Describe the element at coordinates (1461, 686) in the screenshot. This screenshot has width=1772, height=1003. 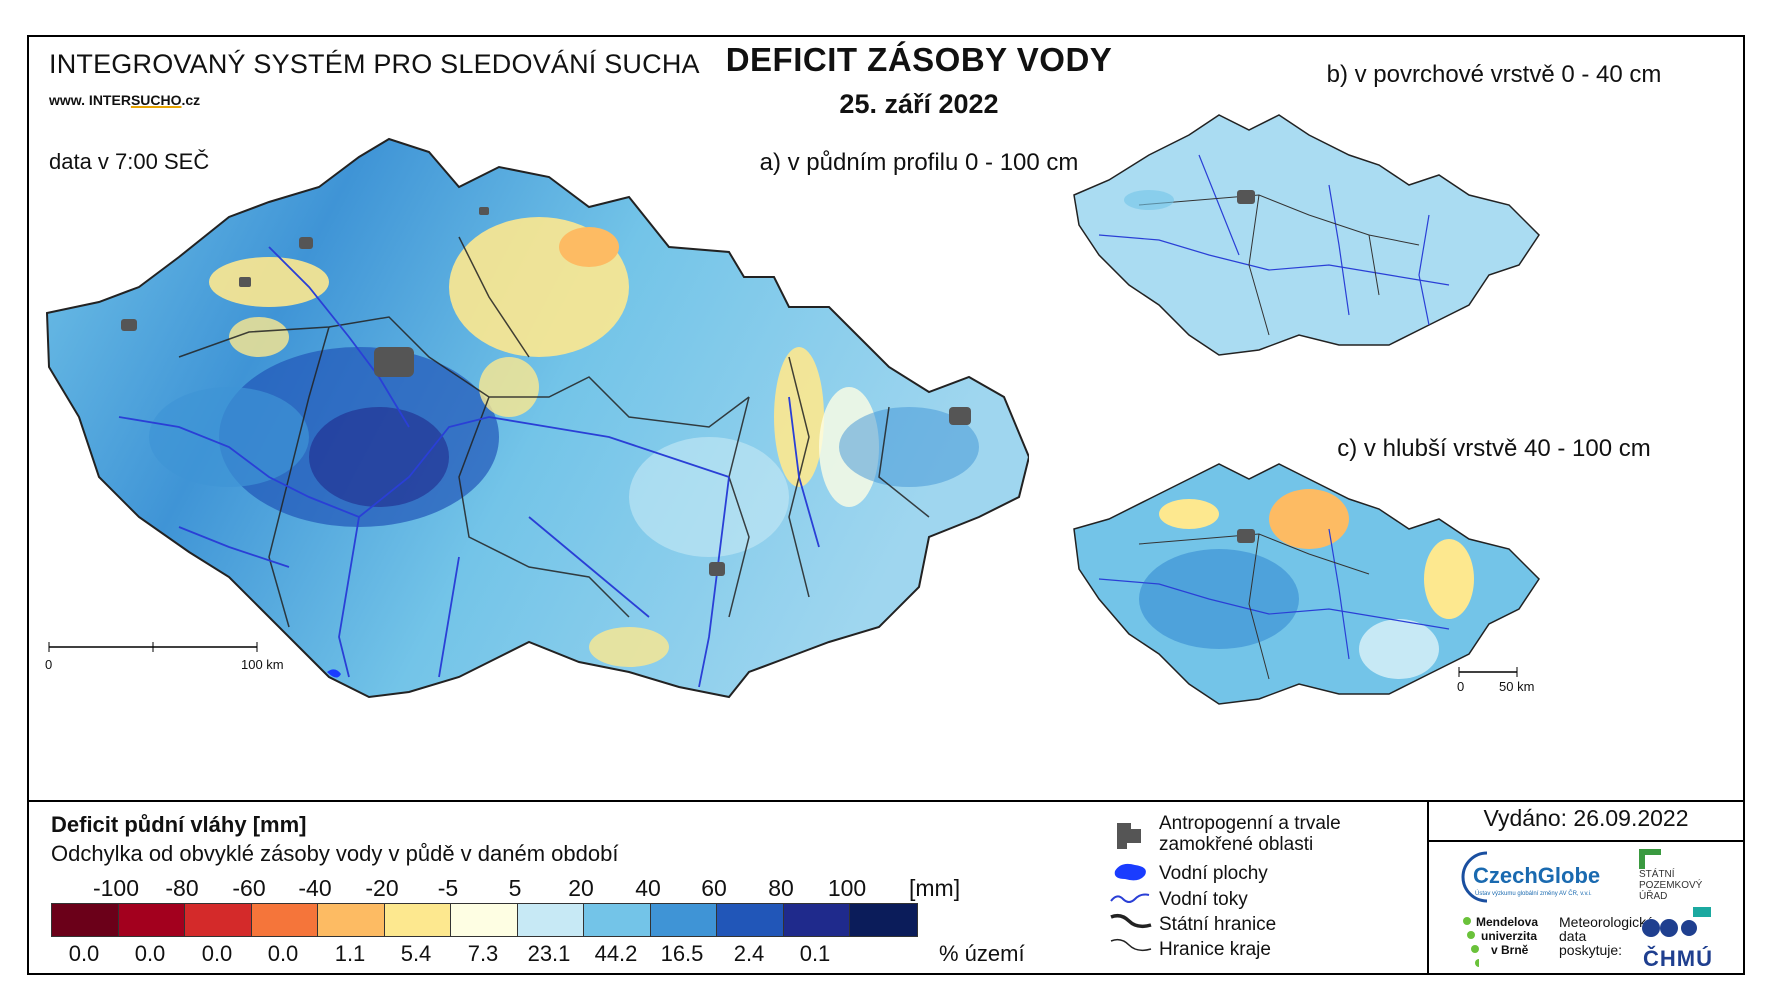
I see `scale-c-start: 0` at that location.